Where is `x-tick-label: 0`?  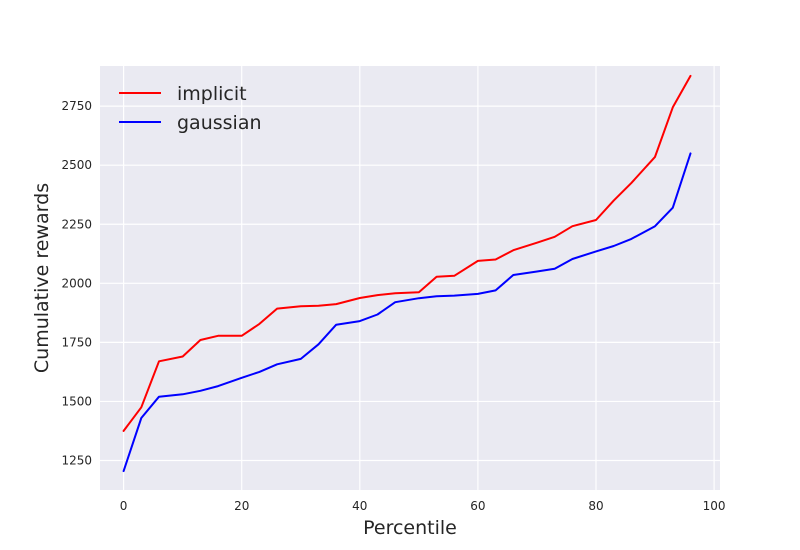 x-tick-label: 0 is located at coordinates (124, 506).